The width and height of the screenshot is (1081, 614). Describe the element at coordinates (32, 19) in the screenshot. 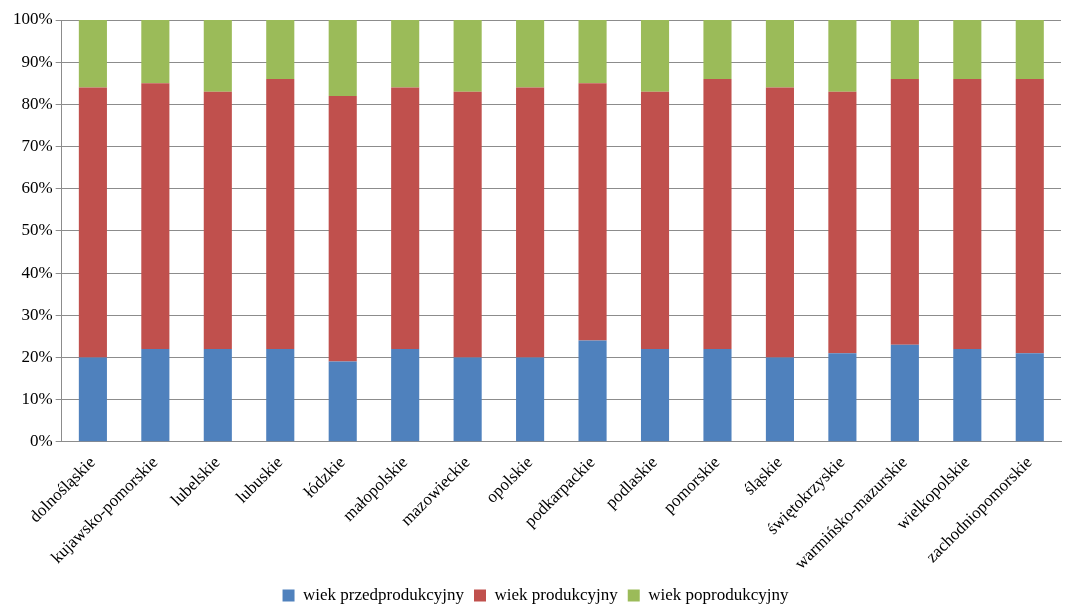

I see `y-tick-label: 100%` at that location.